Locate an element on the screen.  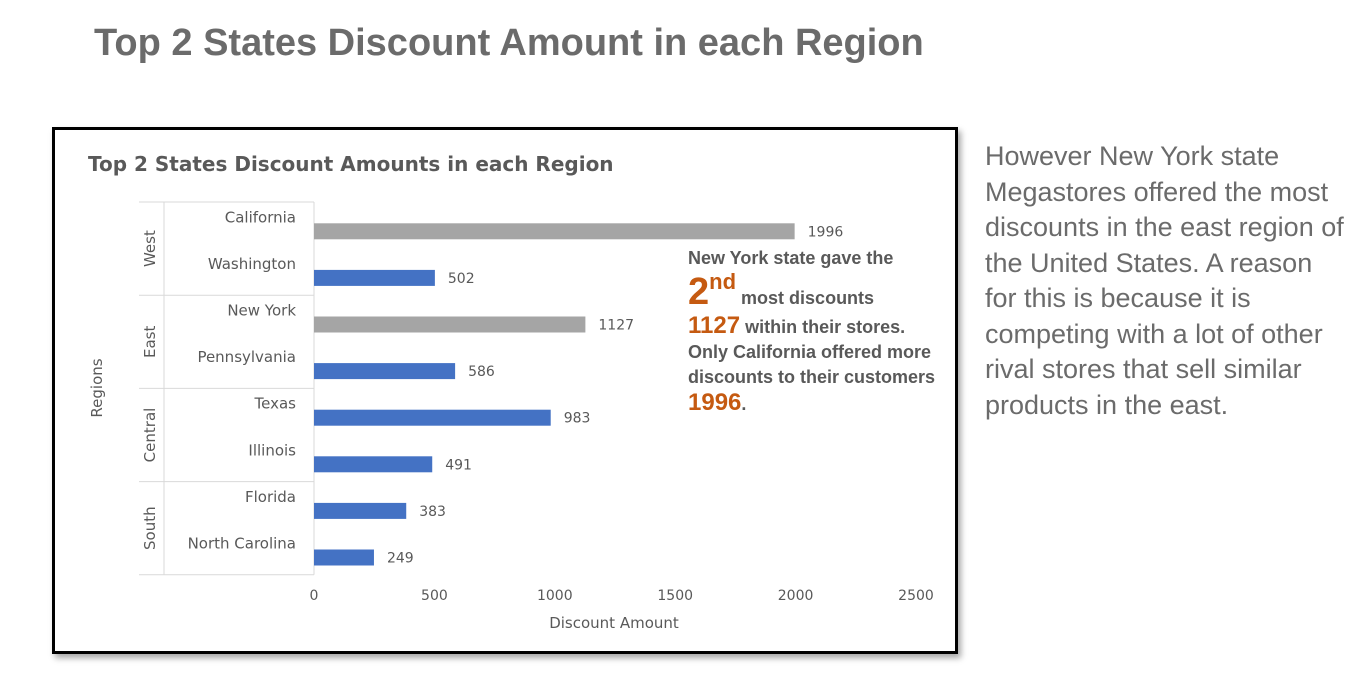
state-label: California is located at coordinates (260, 217).